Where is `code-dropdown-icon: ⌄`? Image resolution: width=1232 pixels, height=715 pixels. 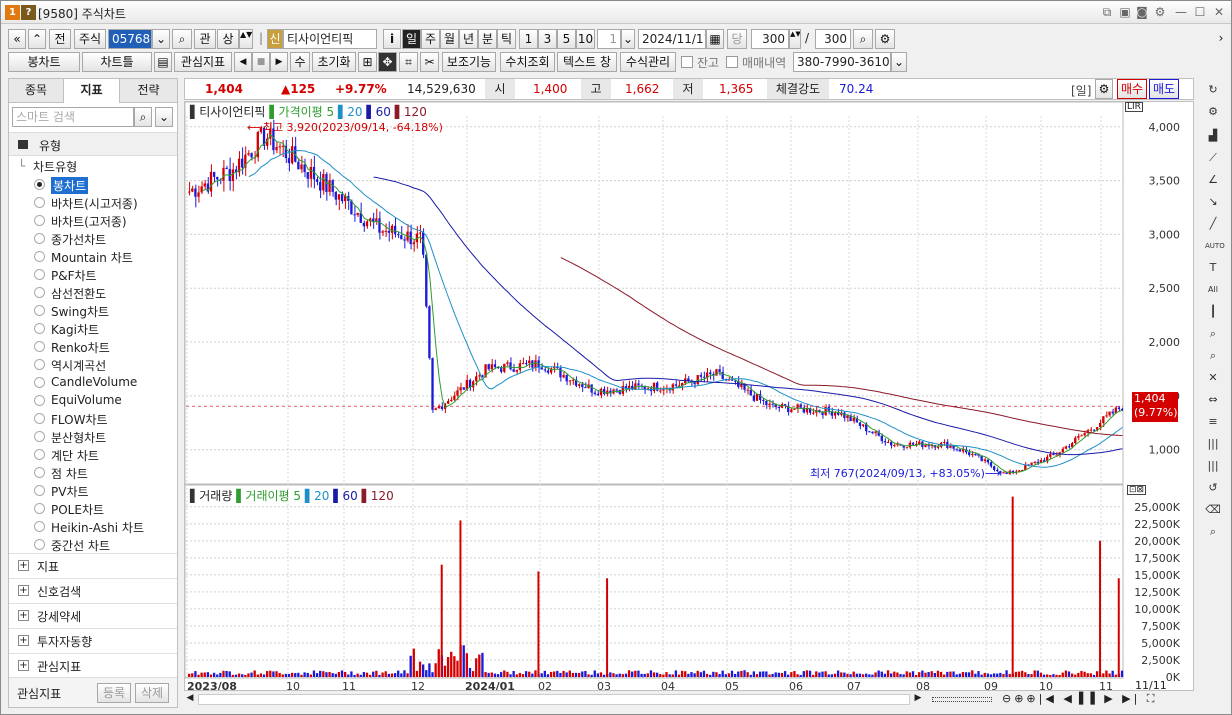 code-dropdown-icon: ⌄ is located at coordinates (161, 39).